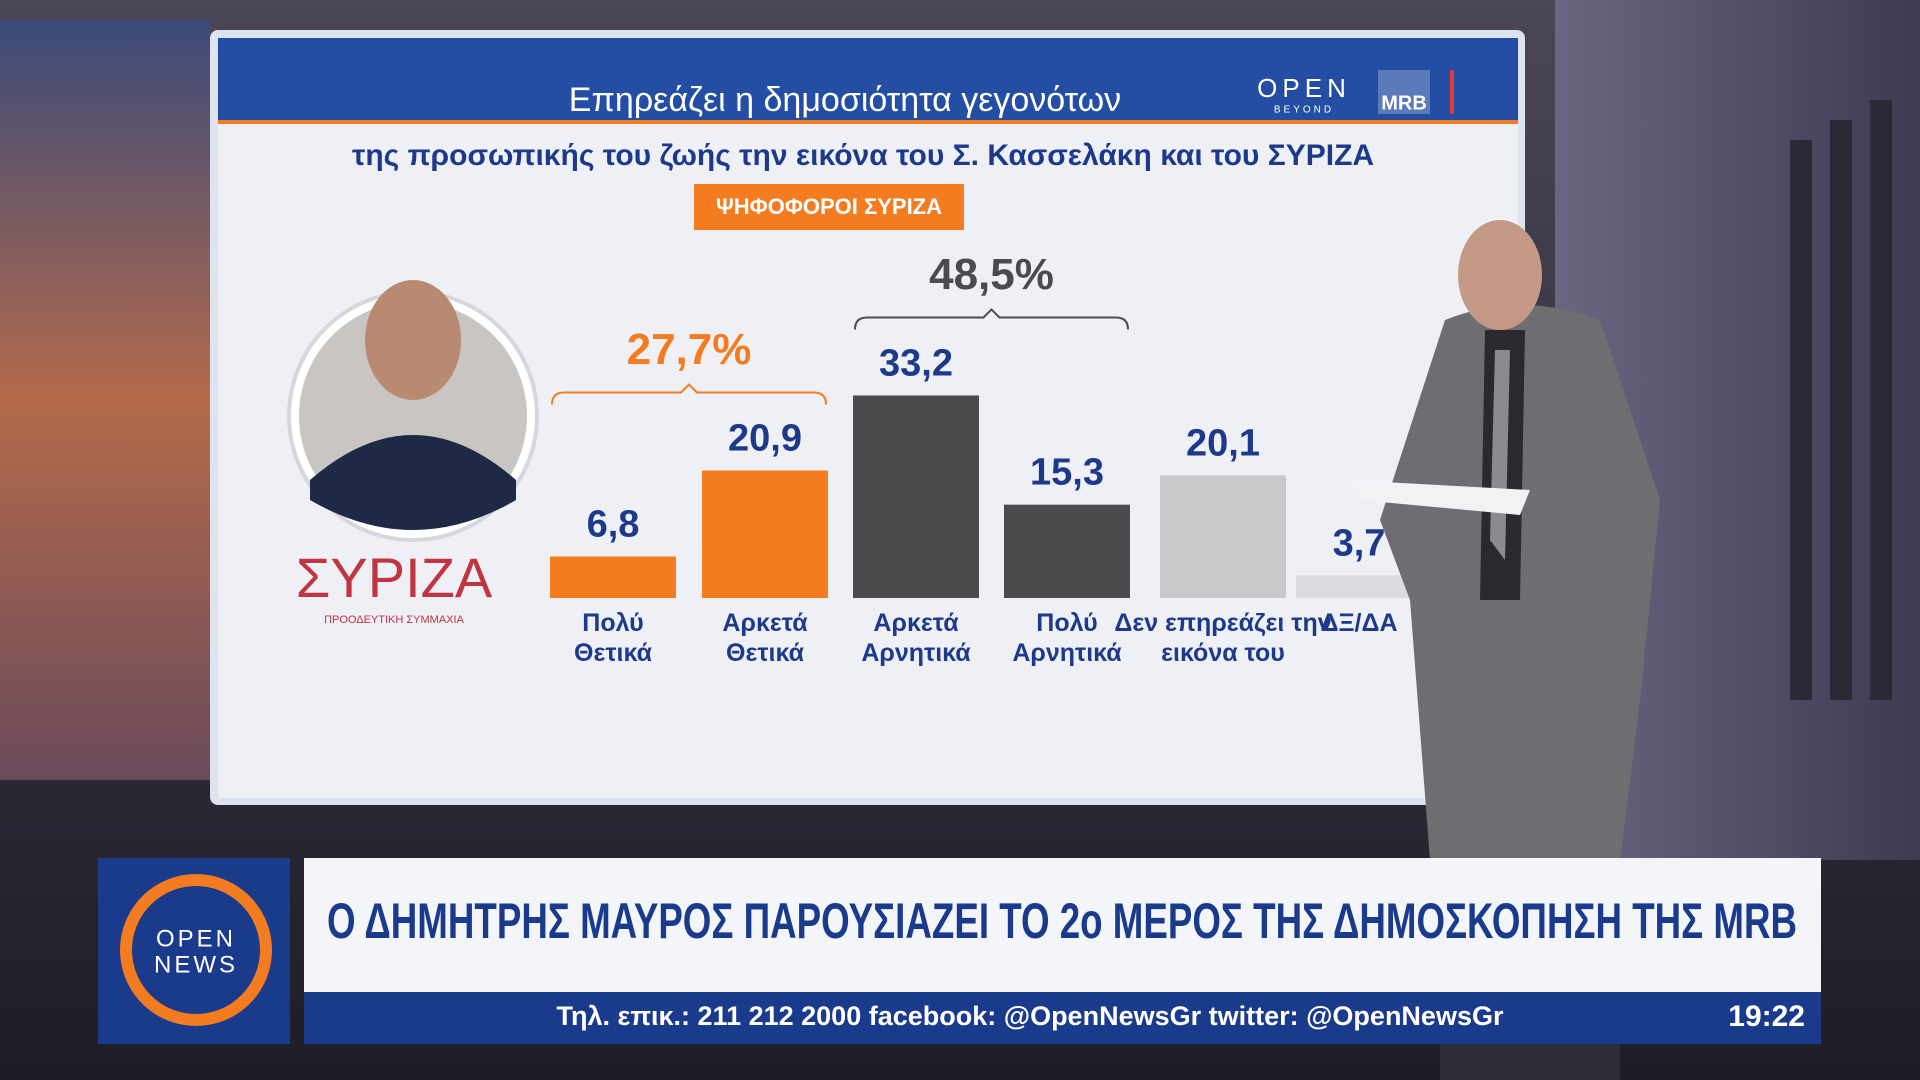 The image size is (1920, 1080). I want to click on category-label: Αρκετά Αρνητικά, so click(916, 638).